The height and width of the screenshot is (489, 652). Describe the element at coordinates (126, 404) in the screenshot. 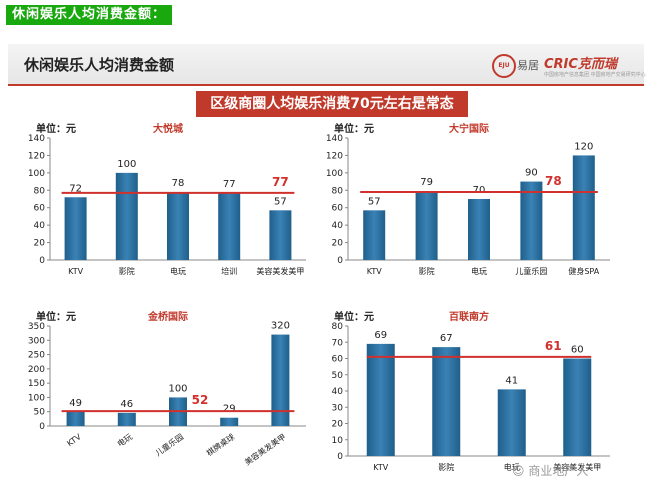

I see `bar-value-label: 46` at that location.